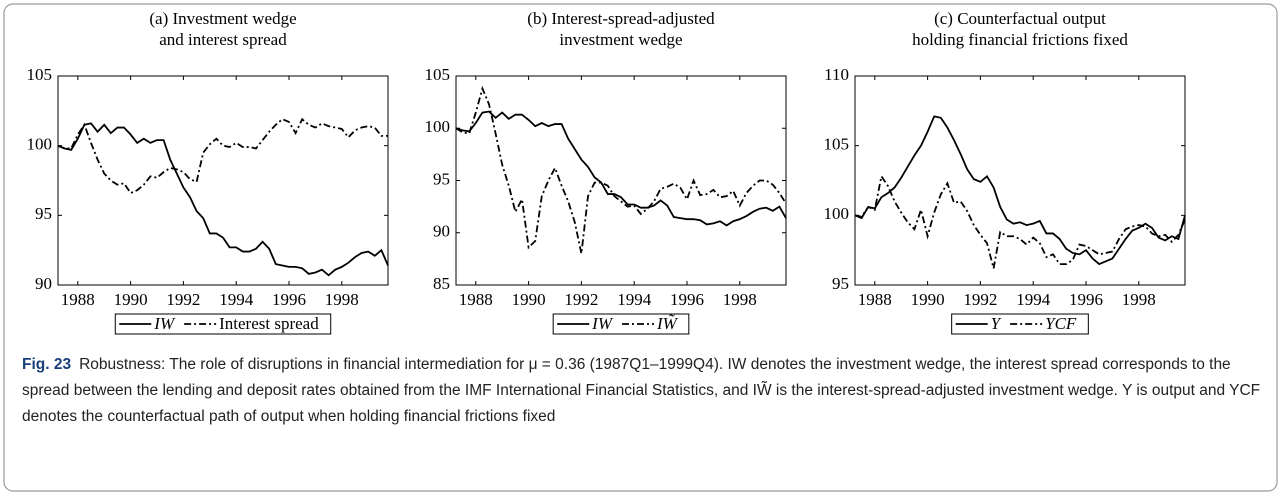 Image resolution: width=1282 pixels, height=496 pixels. Describe the element at coordinates (621, 18) in the screenshot. I see `chart-title: (b) Interest-spread-adjusted` at that location.